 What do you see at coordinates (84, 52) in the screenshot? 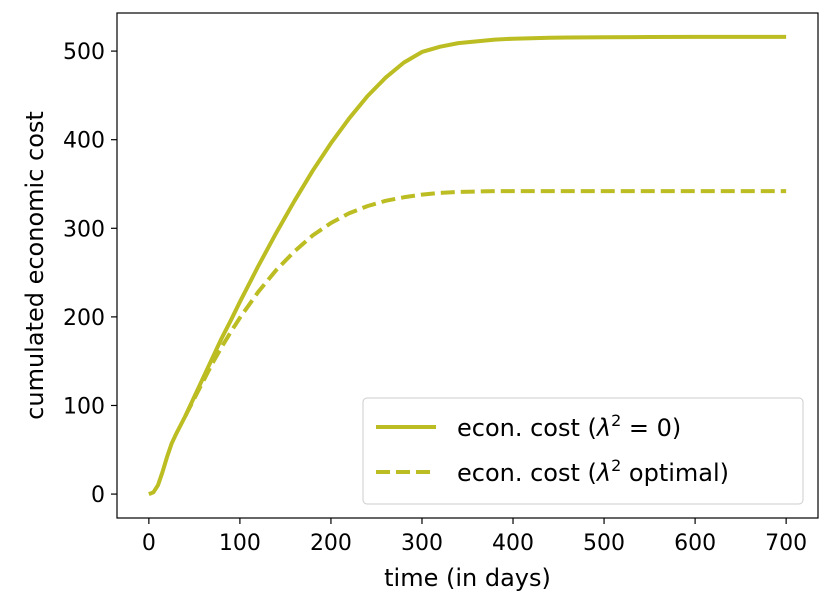
I see `y-tick-label: 500` at bounding box center [84, 52].